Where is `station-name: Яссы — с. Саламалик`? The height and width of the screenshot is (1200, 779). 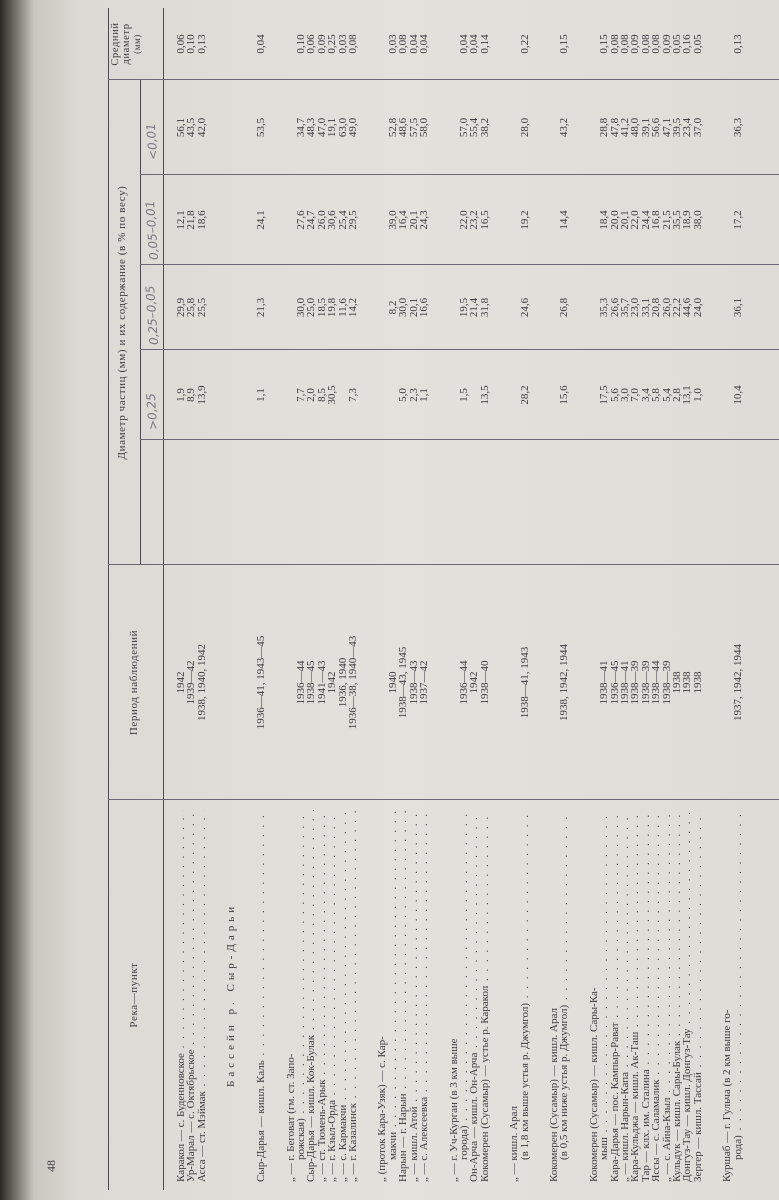
station-name: Яссы — с. Саламалик is located at coordinates (656, 996).